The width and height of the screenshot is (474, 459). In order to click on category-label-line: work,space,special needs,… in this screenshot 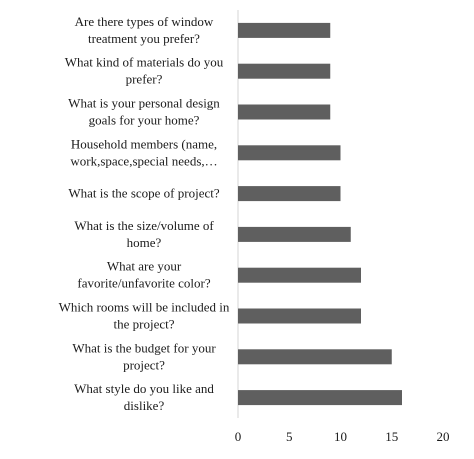, I will do `click(143, 160)`.